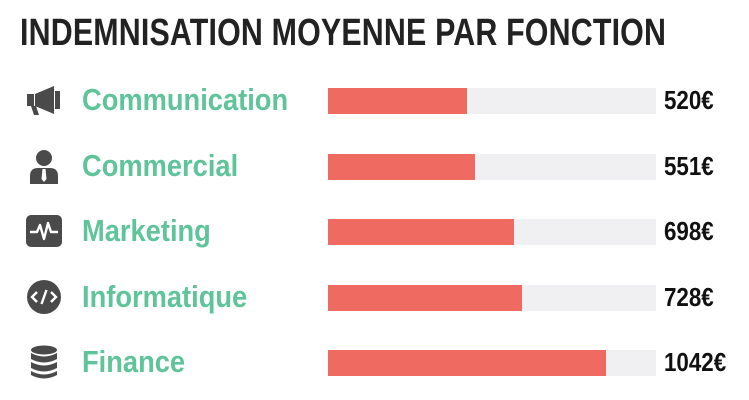 The height and width of the screenshot is (400, 749). I want to click on bar-row: Finance 1042€, so click(374, 362).